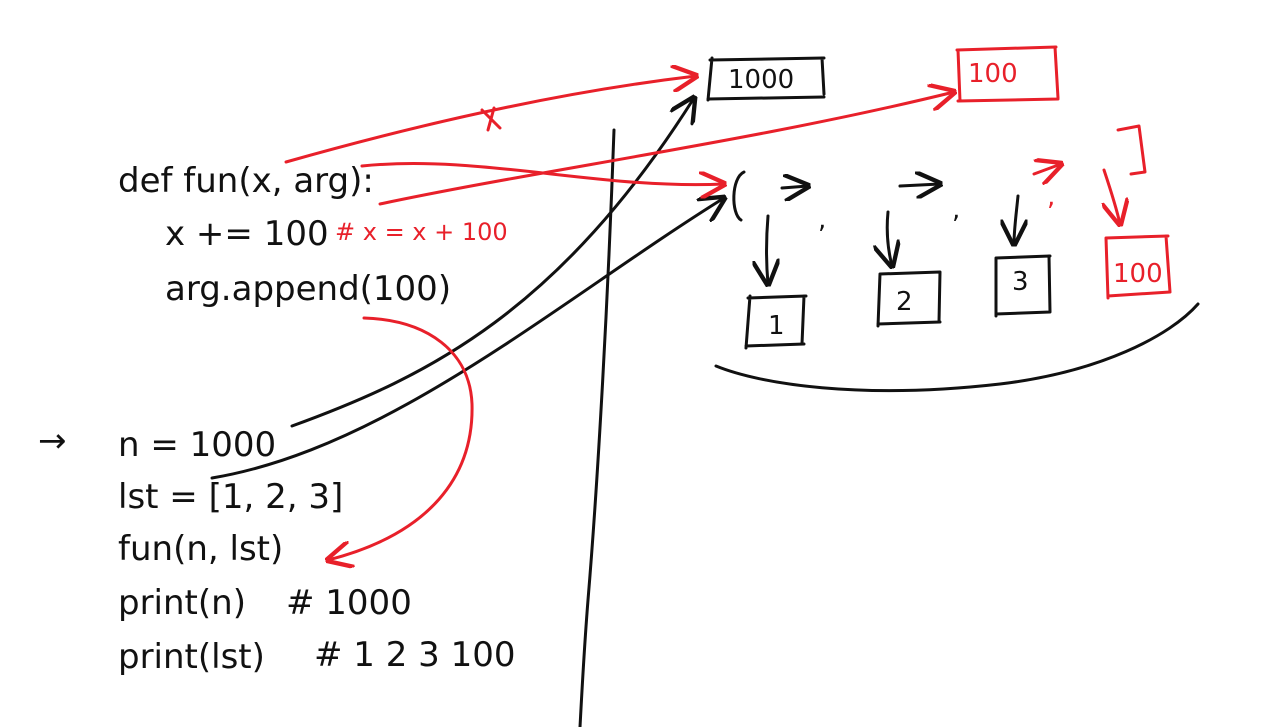 The width and height of the screenshot is (1266, 727). I want to click on int-1000-box: 1000, so click(766, 79).